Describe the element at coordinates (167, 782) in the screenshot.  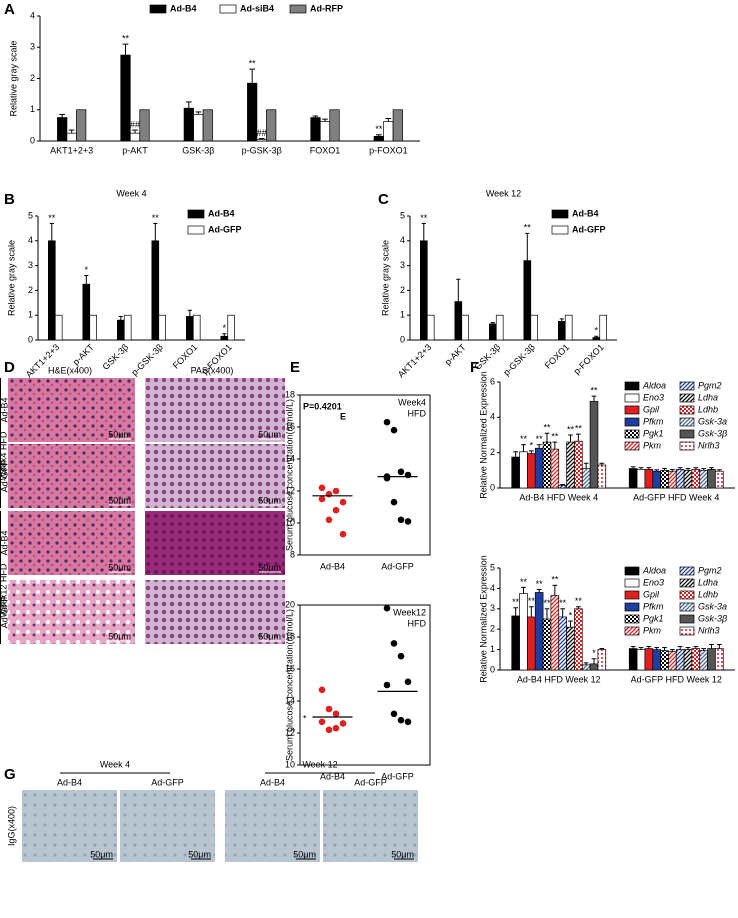
I see `column-header: Ad-GFP` at that location.